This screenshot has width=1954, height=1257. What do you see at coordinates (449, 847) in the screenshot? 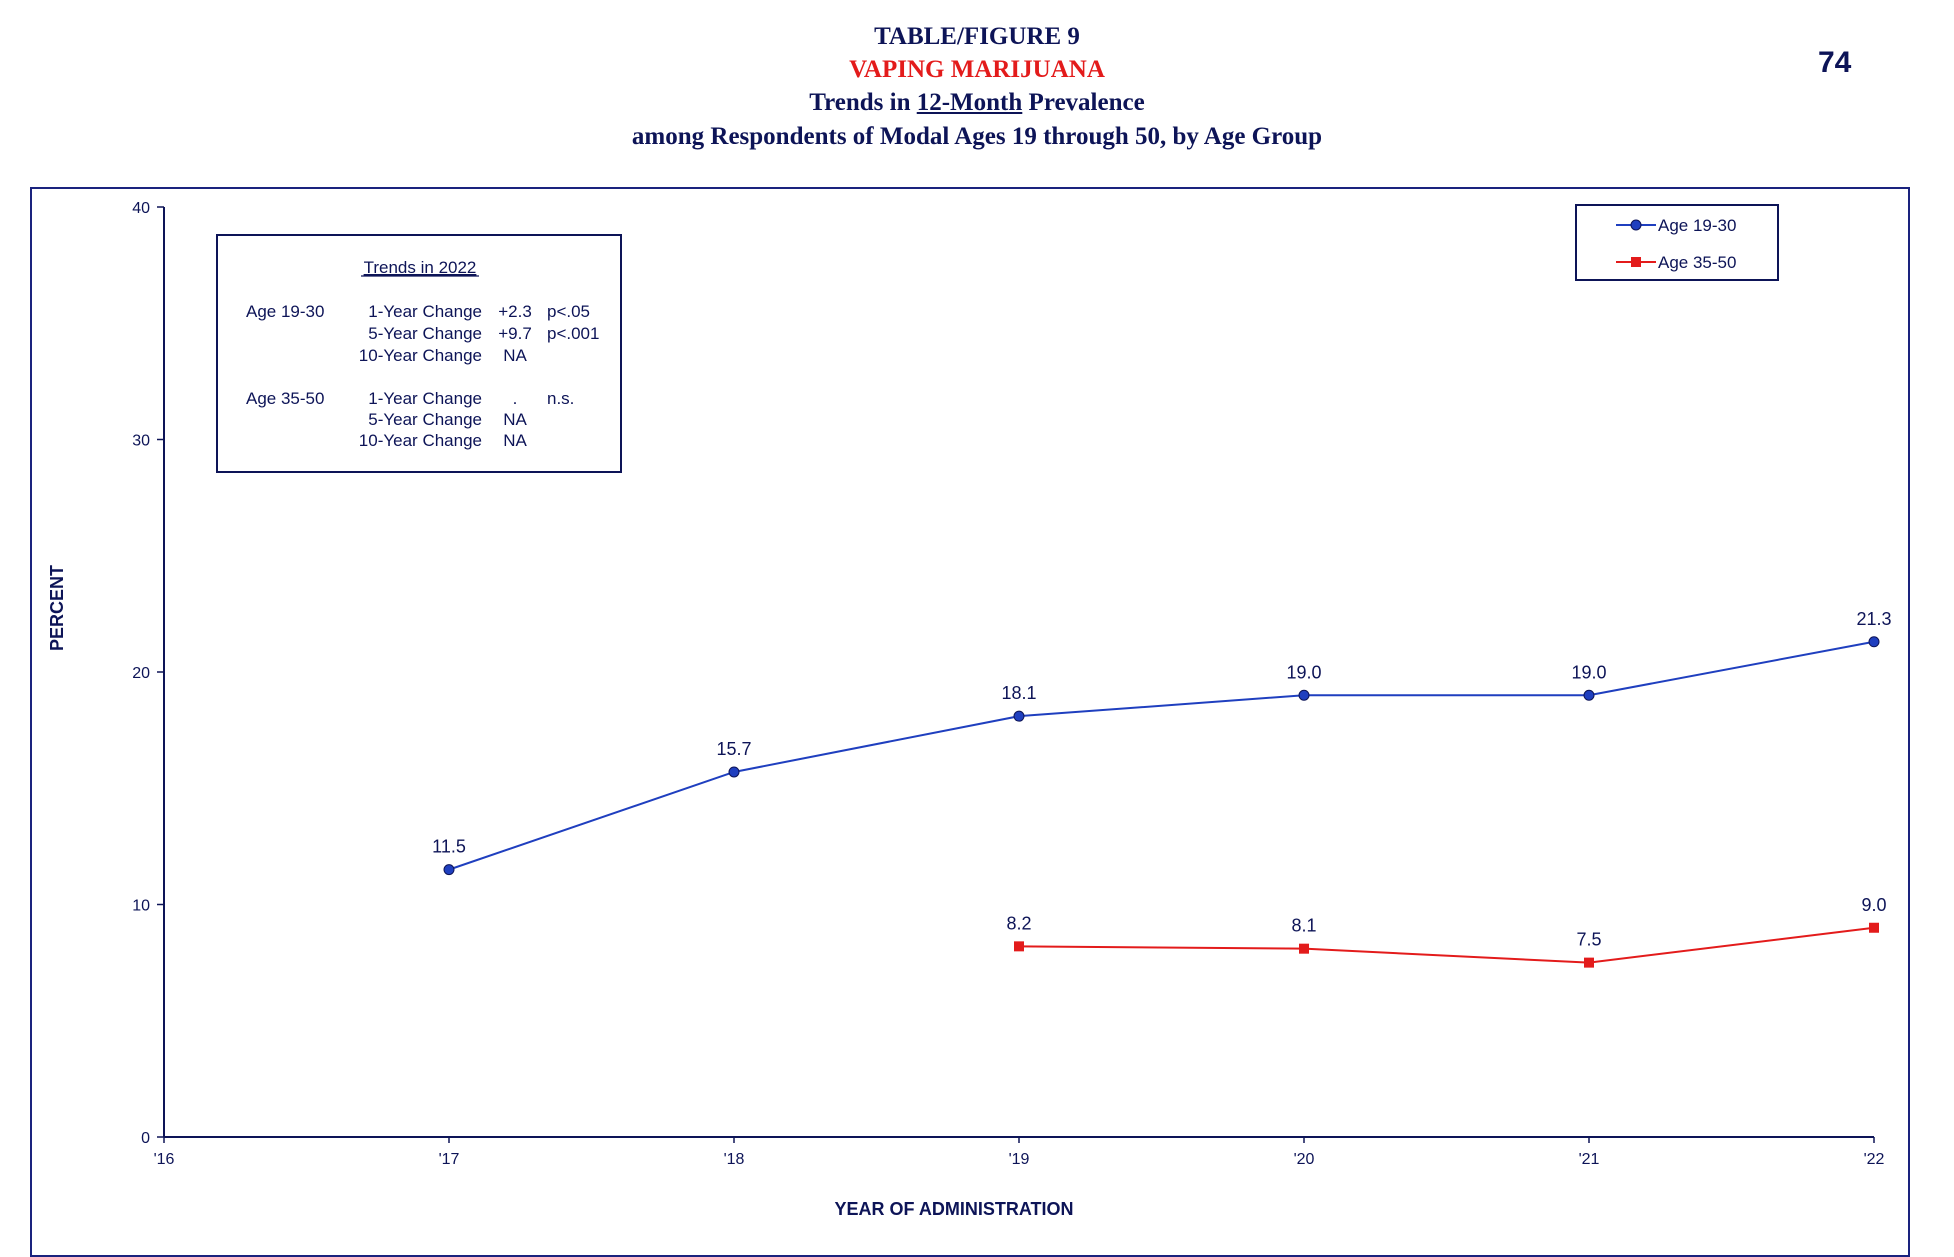
I see `data-label-age-19-30: 11.5` at bounding box center [449, 847].